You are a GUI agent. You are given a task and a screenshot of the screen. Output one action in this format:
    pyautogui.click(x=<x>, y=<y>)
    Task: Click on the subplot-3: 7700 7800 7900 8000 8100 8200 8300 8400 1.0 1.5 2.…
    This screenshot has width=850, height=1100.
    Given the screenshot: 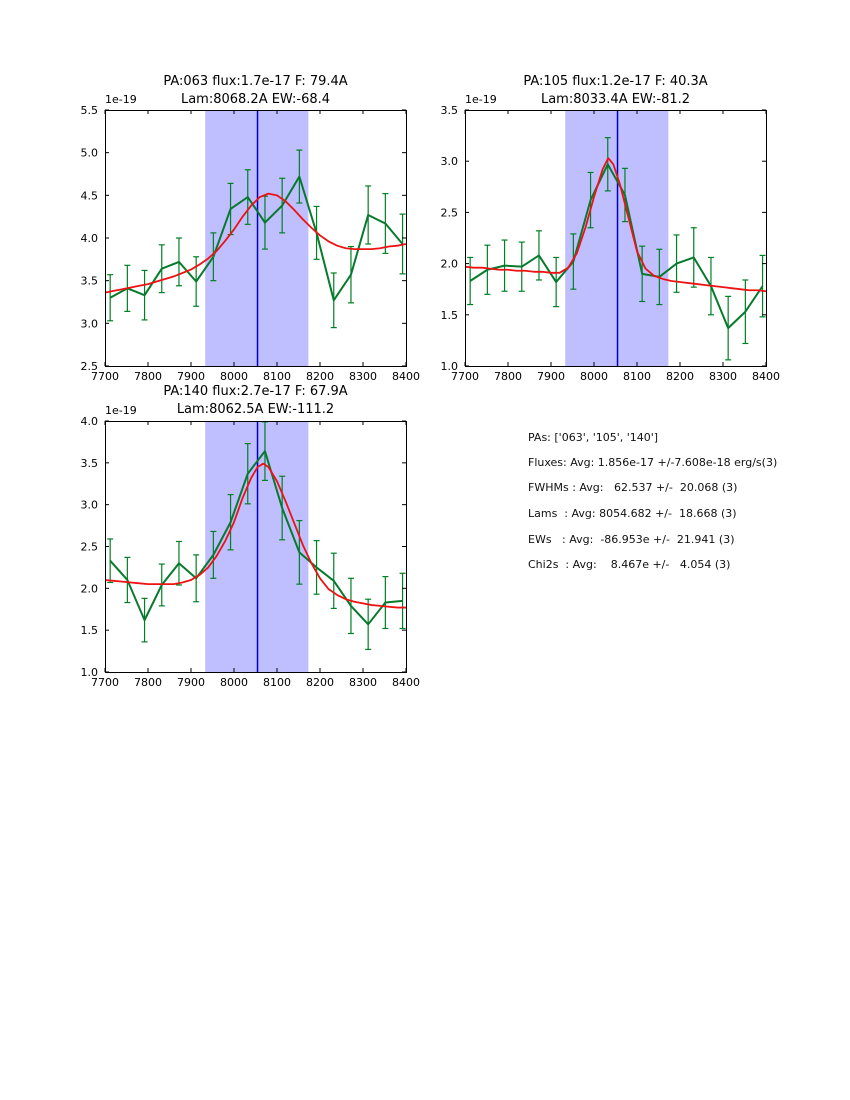 What is the action you would take?
    pyautogui.click(x=251, y=546)
    